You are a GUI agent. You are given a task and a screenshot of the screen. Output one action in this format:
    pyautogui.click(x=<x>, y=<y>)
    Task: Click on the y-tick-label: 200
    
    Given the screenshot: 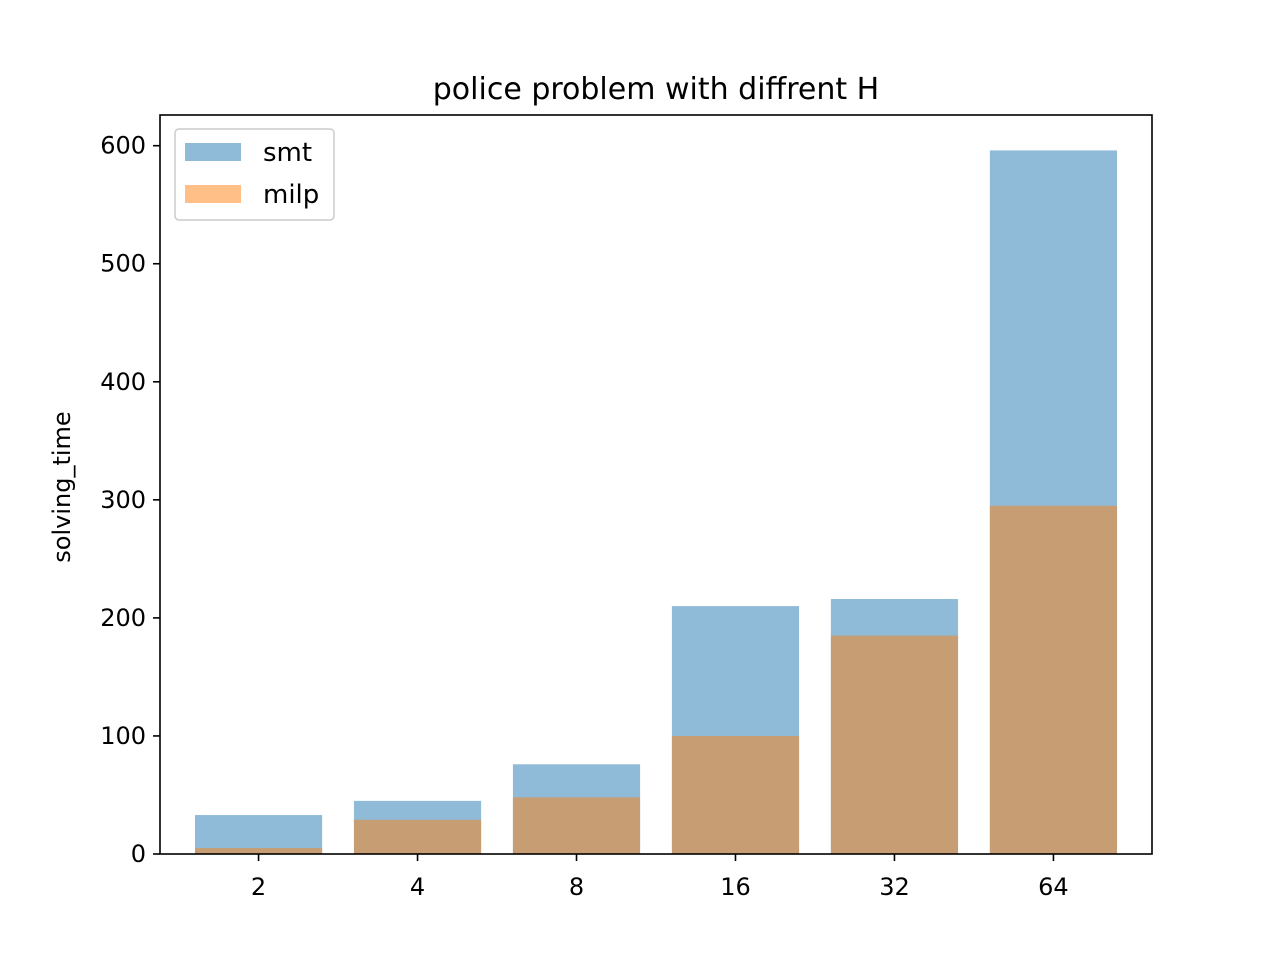 What is the action you would take?
    pyautogui.click(x=123, y=618)
    